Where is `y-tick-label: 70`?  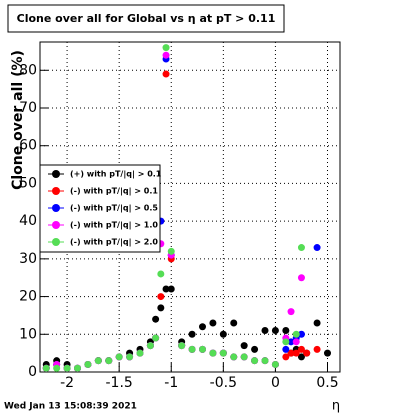
y-tick-label: 70 is located at coordinates (28, 108).